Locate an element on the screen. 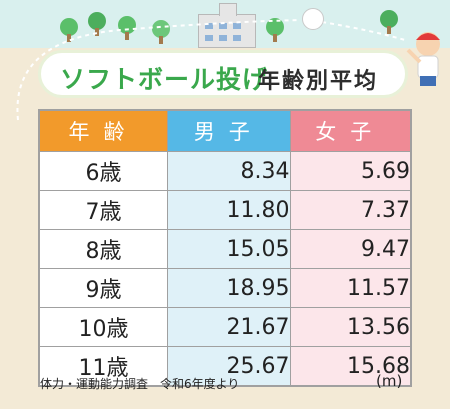  table-row: 9歳 18.95 11.57 is located at coordinates (225, 288).